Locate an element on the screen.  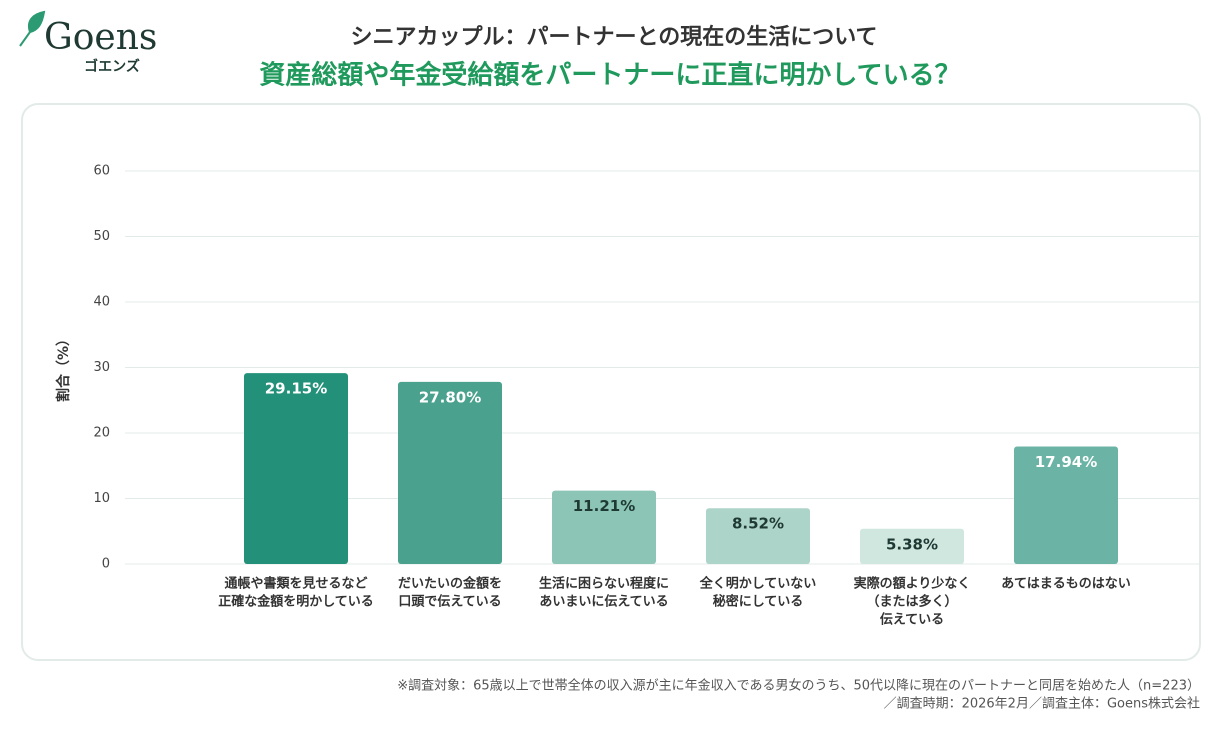
x-tick-label: 正確な金額を明かしている is located at coordinates (296, 602).